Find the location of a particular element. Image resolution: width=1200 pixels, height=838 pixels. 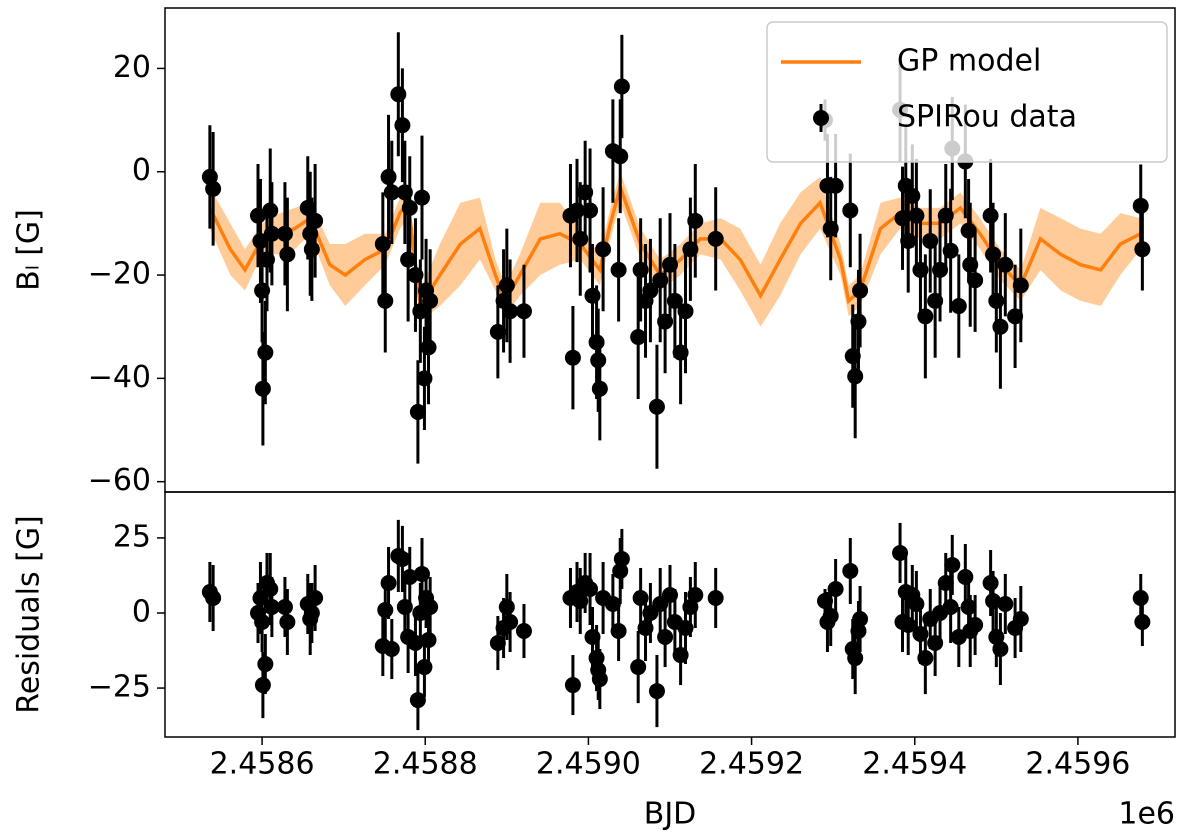

legend-label: GP model is located at coordinates (969, 61).